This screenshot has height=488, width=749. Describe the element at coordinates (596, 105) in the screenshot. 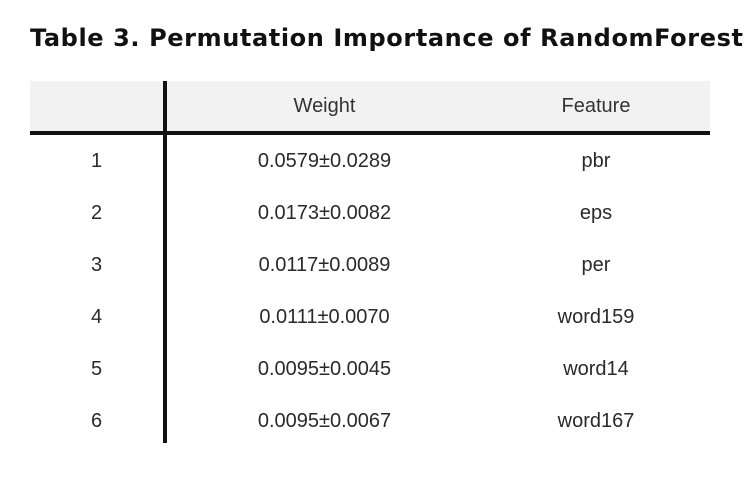

I see `header-feature-cell: Feature` at that location.